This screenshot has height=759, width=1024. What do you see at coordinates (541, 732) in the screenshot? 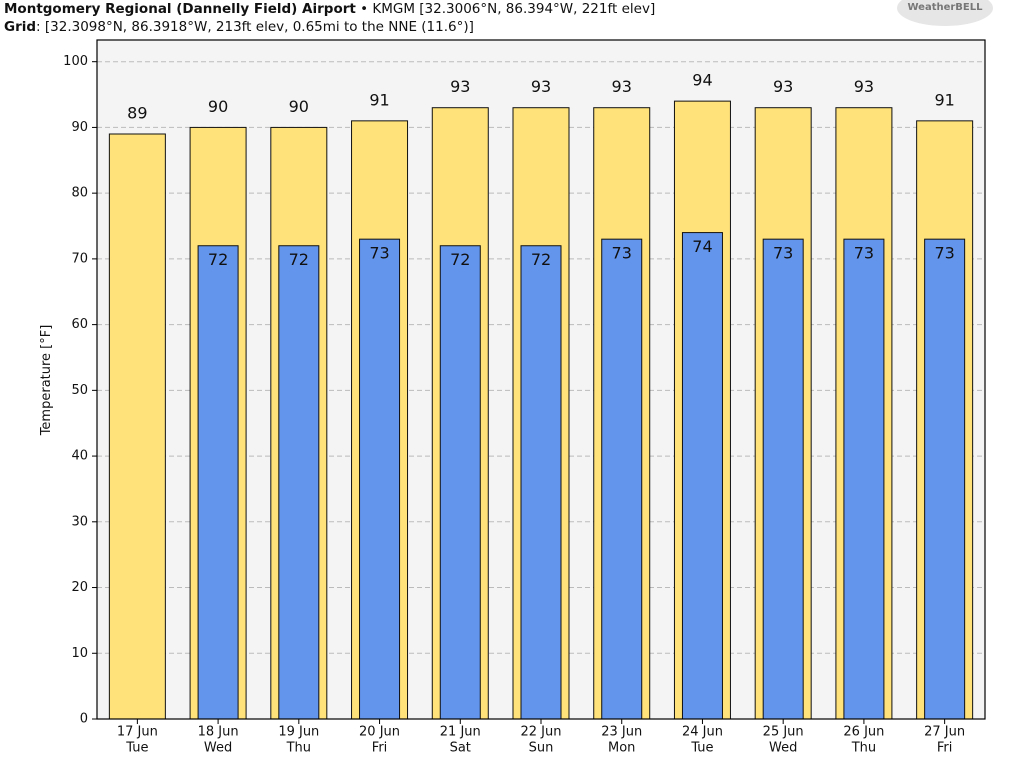
I see `x-tick-label: 22 Jun` at bounding box center [541, 732].